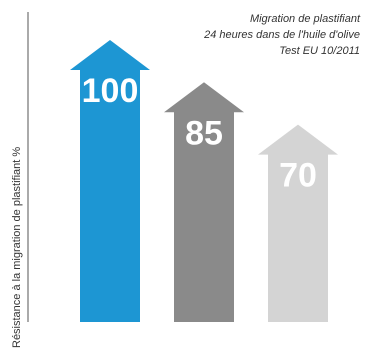  What do you see at coordinates (305, 19) in the screenshot?
I see `annotation-line-1: Migration de plastifiant` at bounding box center [305, 19].